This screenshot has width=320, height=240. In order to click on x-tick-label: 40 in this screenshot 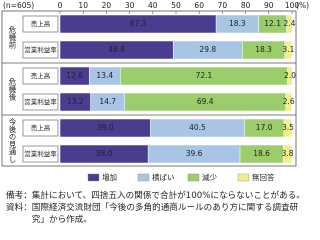, I will do `click(153, 5)`.